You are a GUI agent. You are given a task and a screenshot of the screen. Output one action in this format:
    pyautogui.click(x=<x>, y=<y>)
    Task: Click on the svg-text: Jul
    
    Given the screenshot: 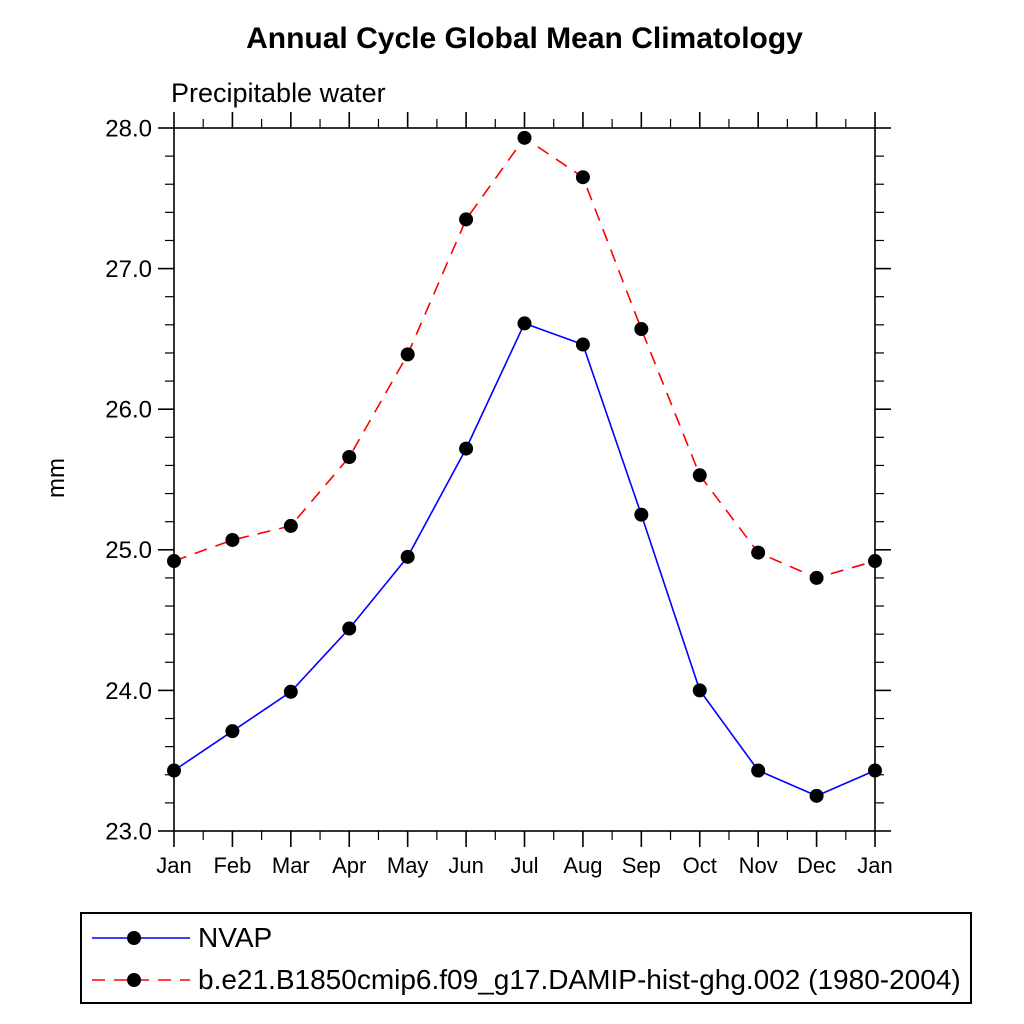 What is the action you would take?
    pyautogui.click(x=524, y=865)
    